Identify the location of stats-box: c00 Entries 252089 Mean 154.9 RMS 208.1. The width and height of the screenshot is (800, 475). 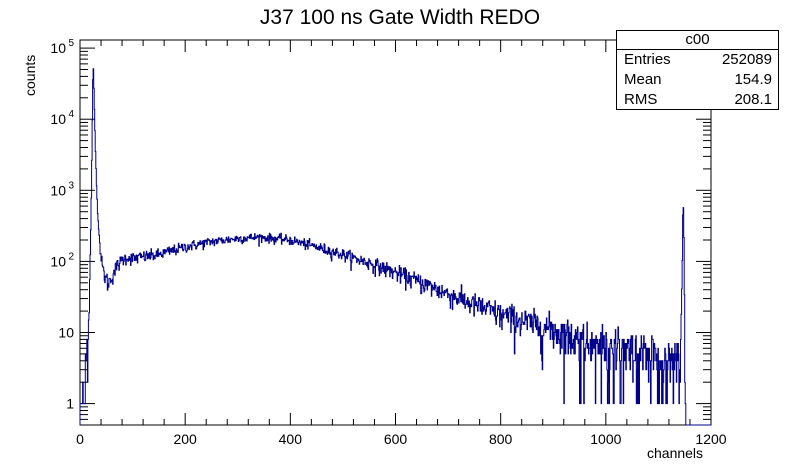
(697, 70).